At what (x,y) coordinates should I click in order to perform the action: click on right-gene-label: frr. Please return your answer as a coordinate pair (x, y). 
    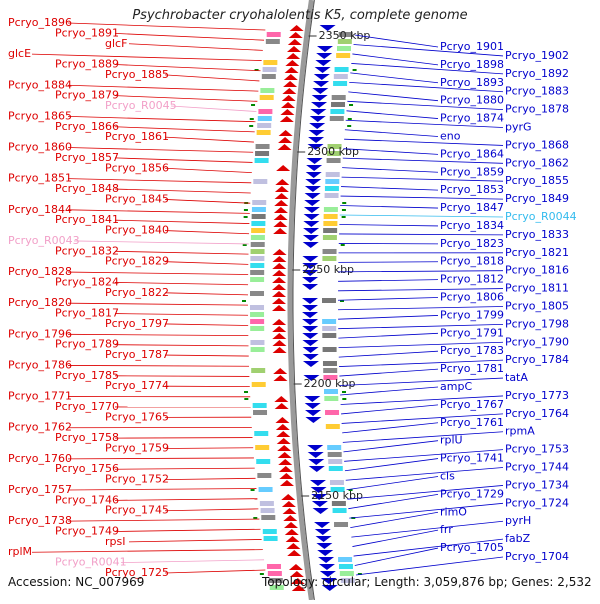
    Looking at the image, I should click on (446, 529).